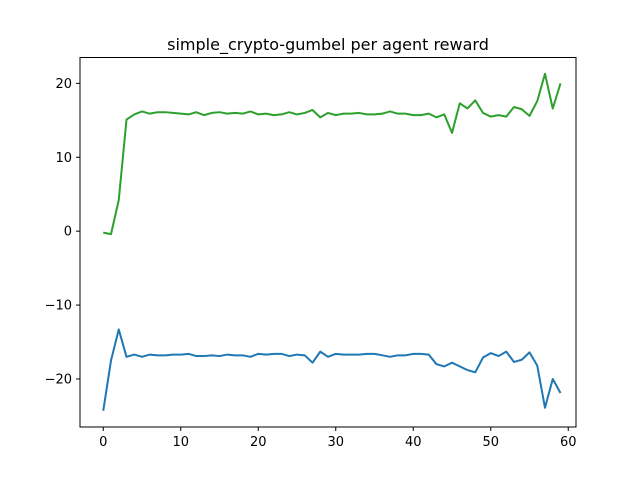 This screenshot has width=640, height=480. I want to click on y-tick-label: −20, so click(58, 379).